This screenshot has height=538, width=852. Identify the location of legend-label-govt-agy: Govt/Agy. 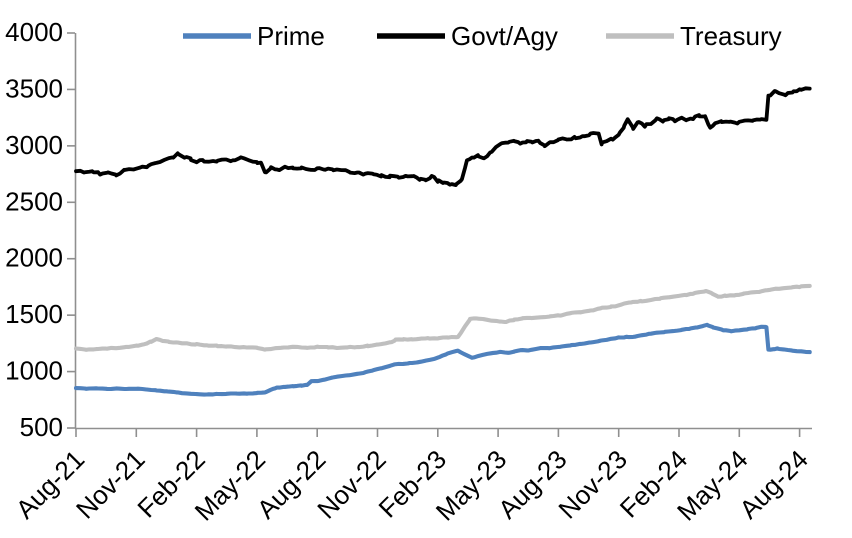
(504, 36).